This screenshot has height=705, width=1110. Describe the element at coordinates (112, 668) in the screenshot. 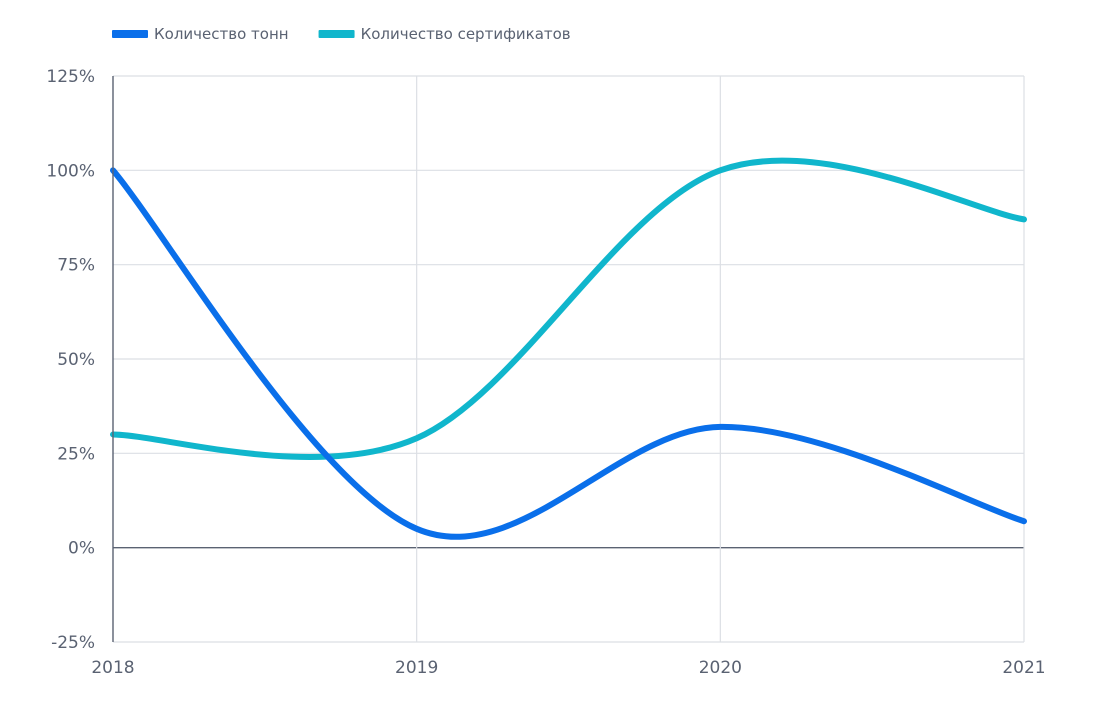

I see `x-tick-label: 2018` at that location.